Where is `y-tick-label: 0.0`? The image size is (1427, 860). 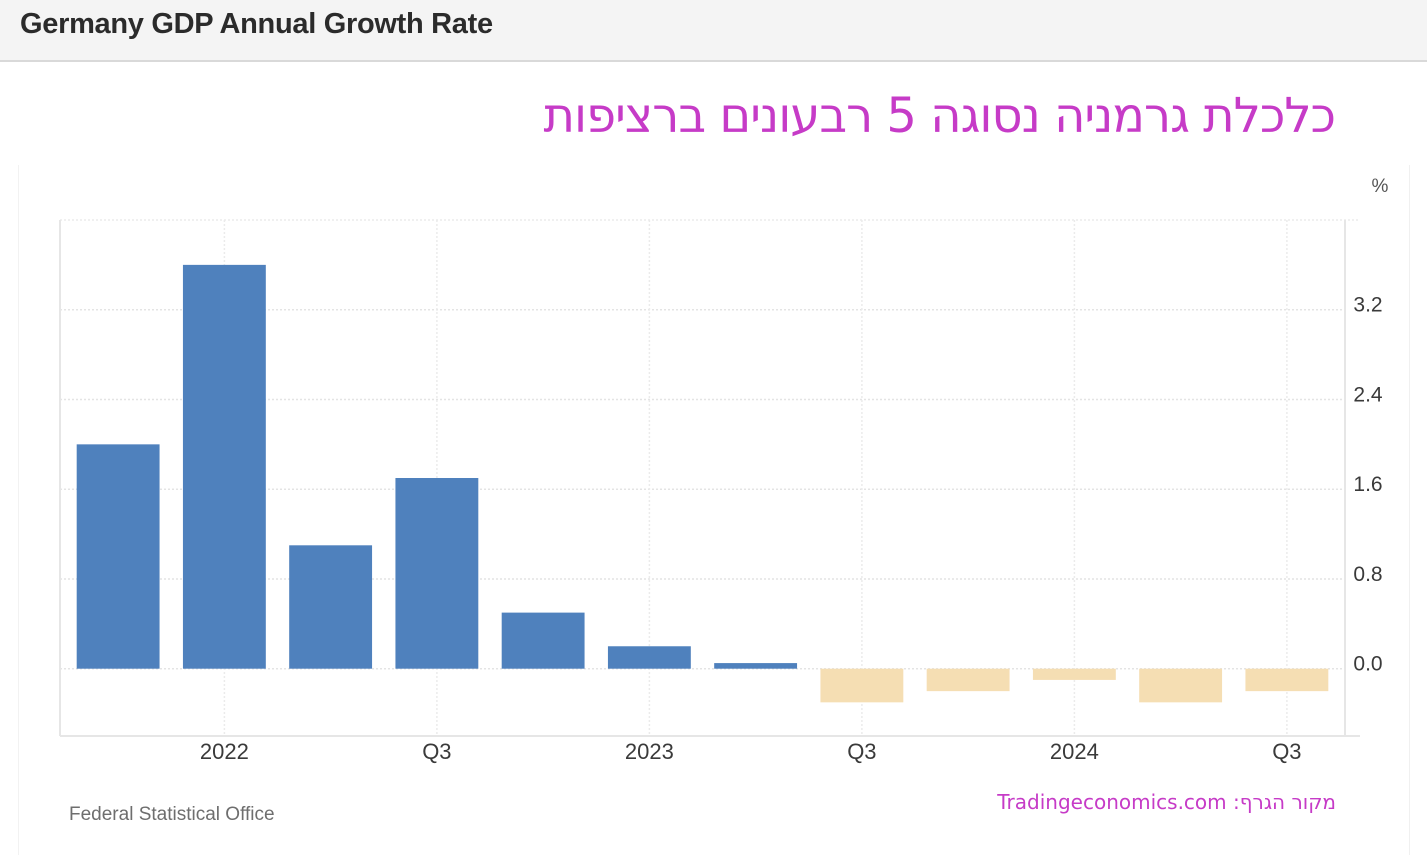
y-tick-label: 0.0 is located at coordinates (1367, 664).